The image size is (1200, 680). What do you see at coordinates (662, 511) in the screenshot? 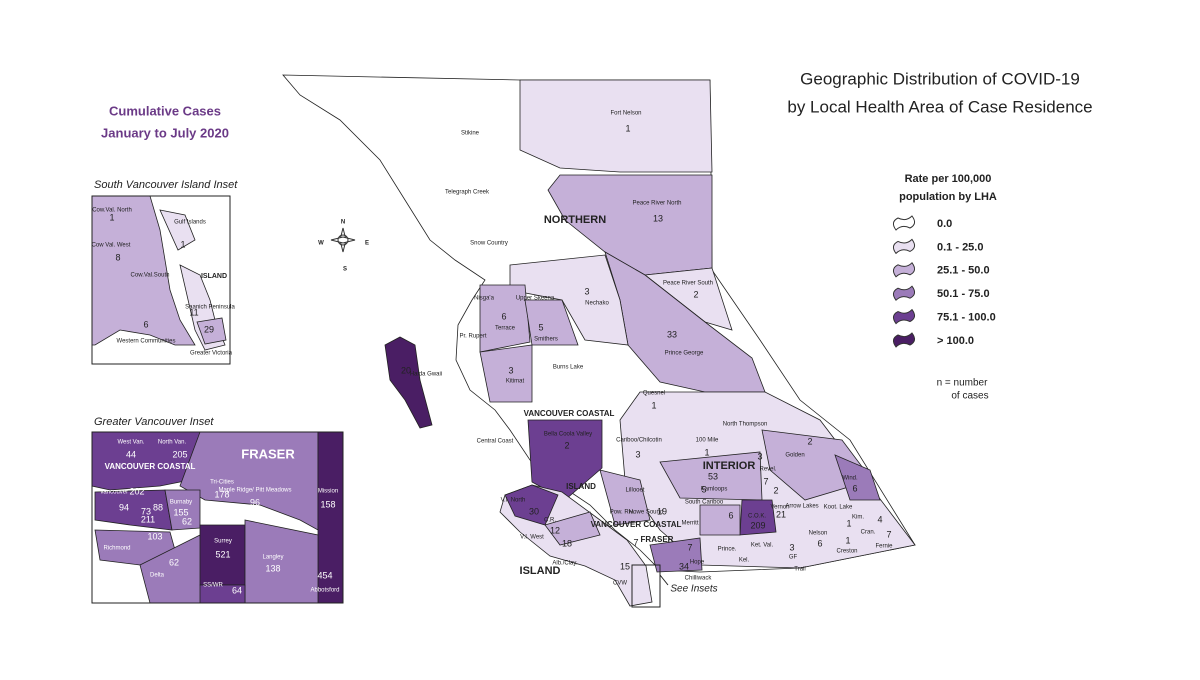
I see `case-count: 19` at bounding box center [662, 511].